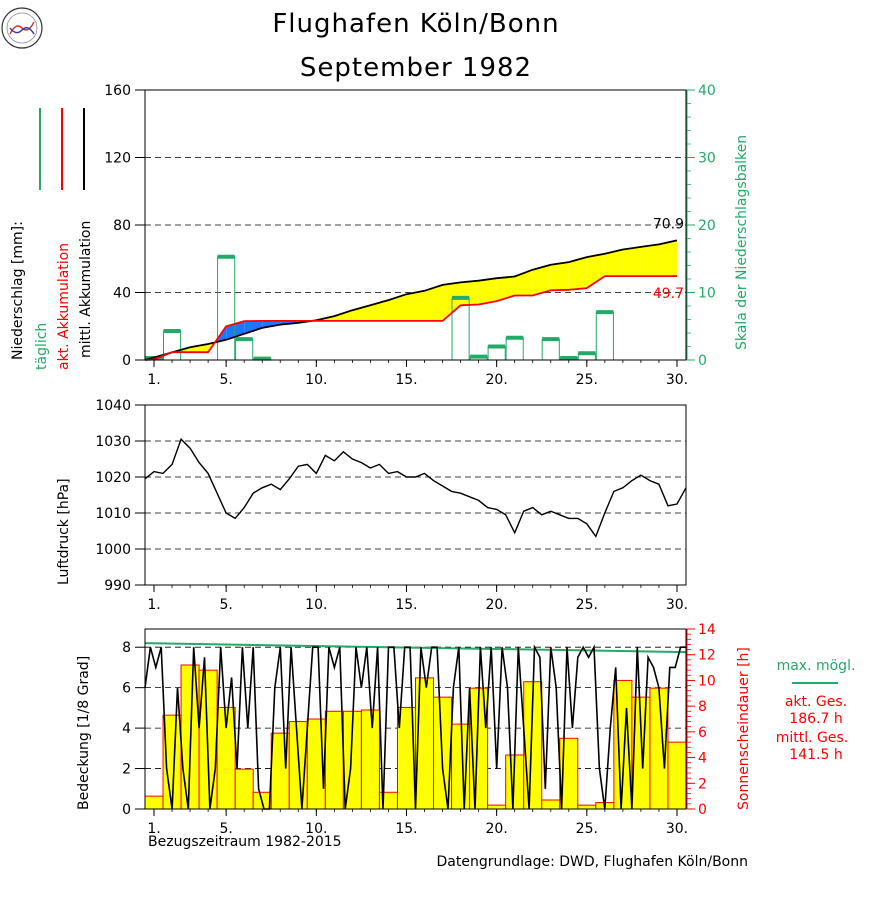 This screenshot has width=872, height=900. What do you see at coordinates (245, 842) in the screenshot?
I see `reference-period: Bezugszeitraum 1982-2015` at bounding box center [245, 842].